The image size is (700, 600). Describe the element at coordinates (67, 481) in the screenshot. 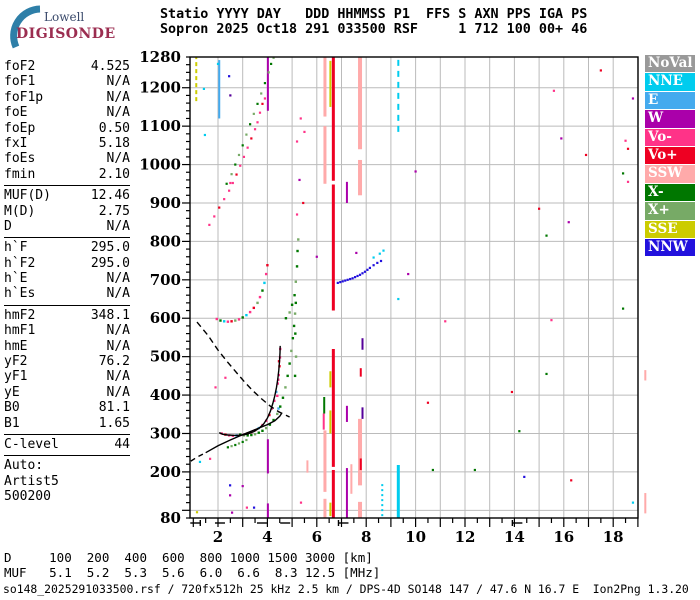

I see `param-row-artist5: Artist5` at that location.